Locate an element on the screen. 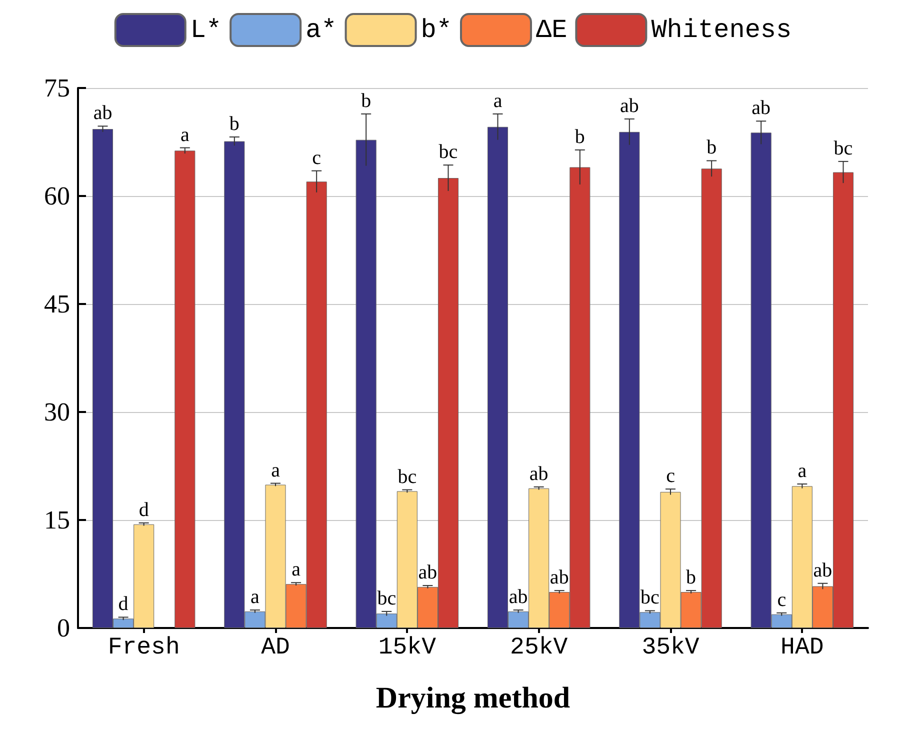 Image resolution: width=907 pixels, height=750 pixels. x-axis-title: Drying method is located at coordinates (473, 698).